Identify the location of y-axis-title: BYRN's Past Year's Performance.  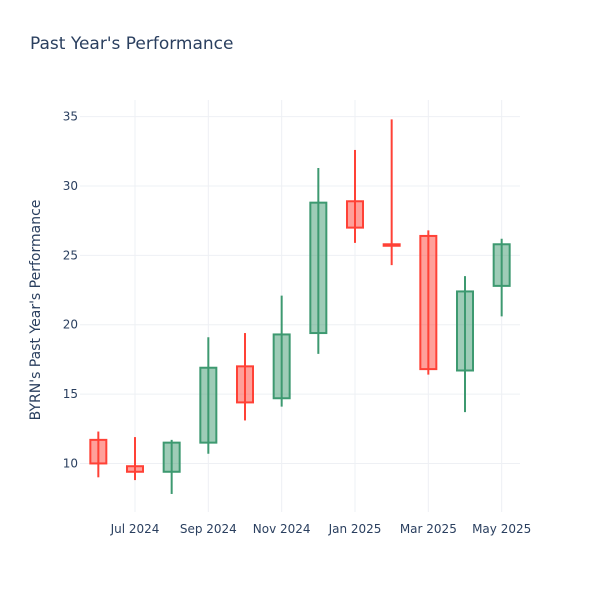
(36, 310).